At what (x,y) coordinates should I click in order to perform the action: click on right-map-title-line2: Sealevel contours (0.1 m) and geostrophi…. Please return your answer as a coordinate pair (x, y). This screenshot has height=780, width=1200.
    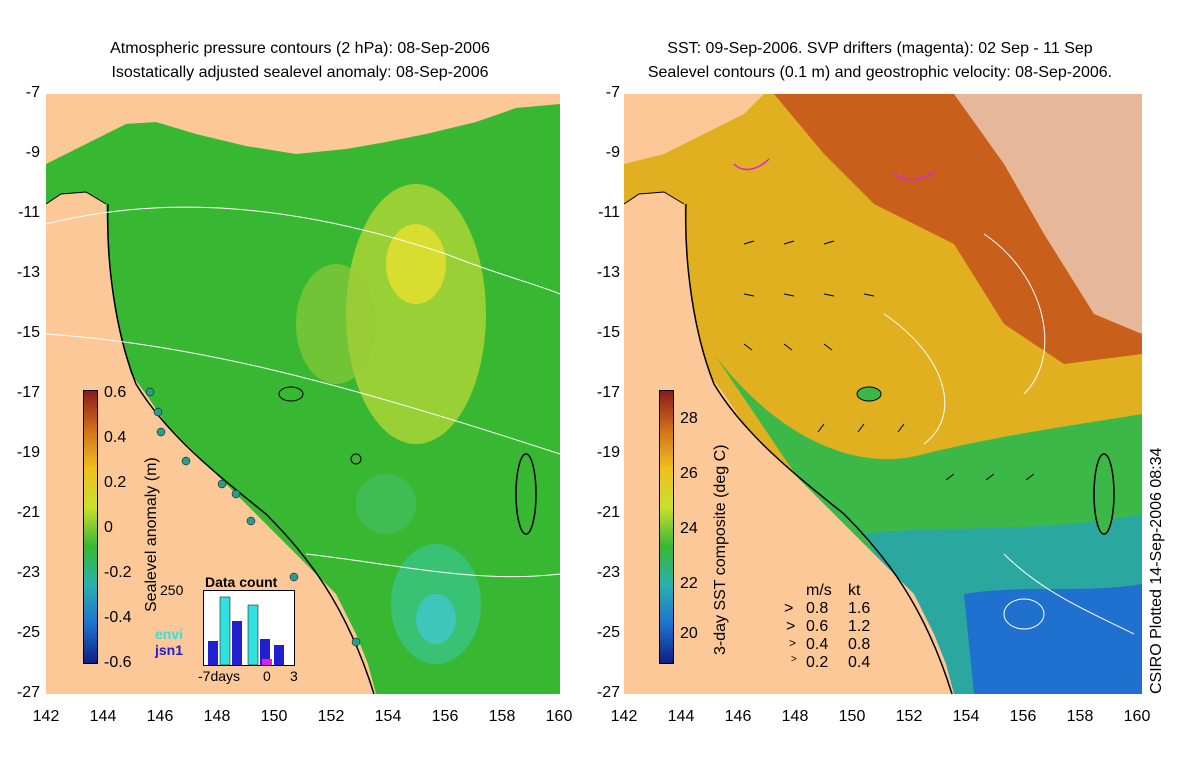
    Looking at the image, I should click on (880, 72).